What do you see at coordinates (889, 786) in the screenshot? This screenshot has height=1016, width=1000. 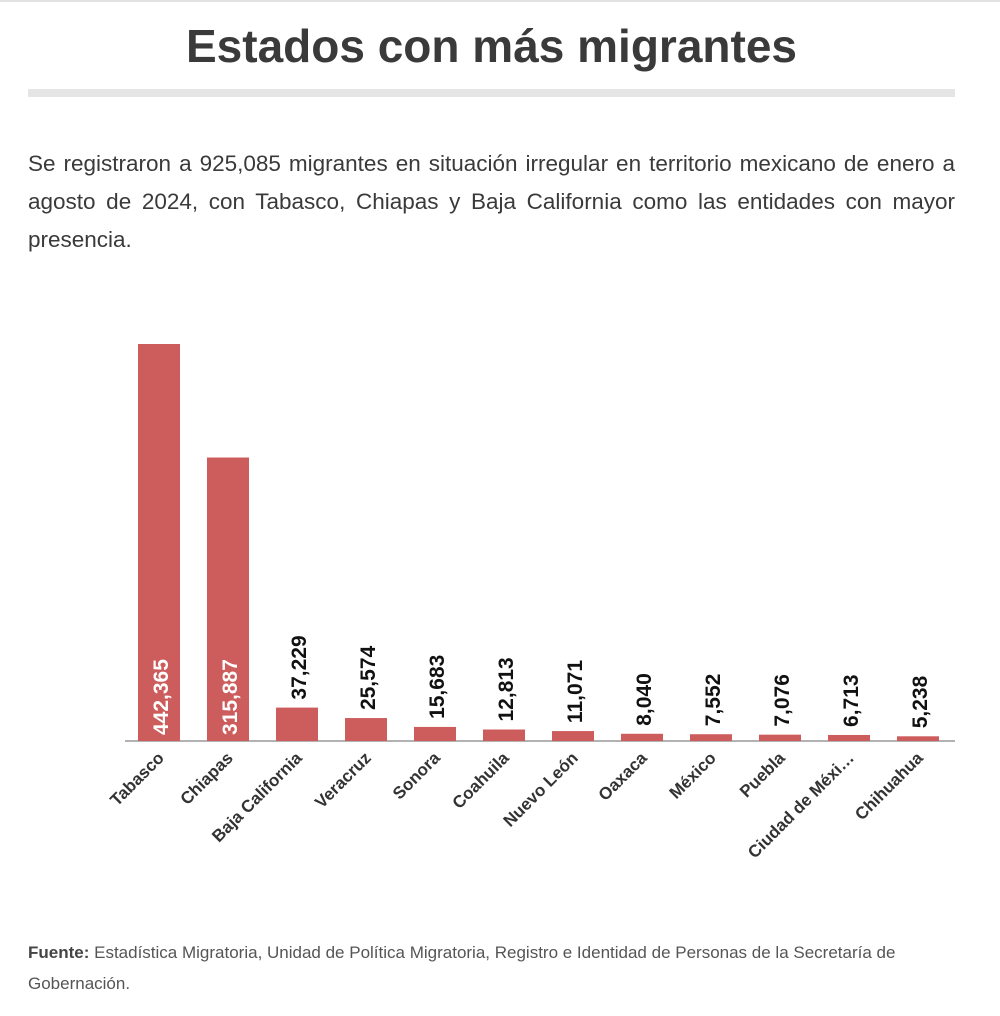 I see `x-tick-label-11: Chihuahua` at bounding box center [889, 786].